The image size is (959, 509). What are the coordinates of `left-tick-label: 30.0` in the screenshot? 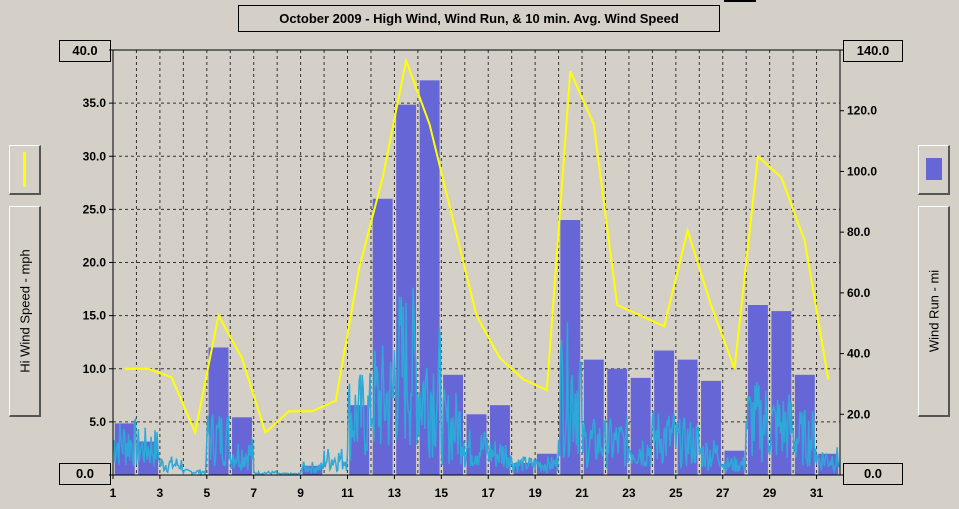 It's located at (95, 156).